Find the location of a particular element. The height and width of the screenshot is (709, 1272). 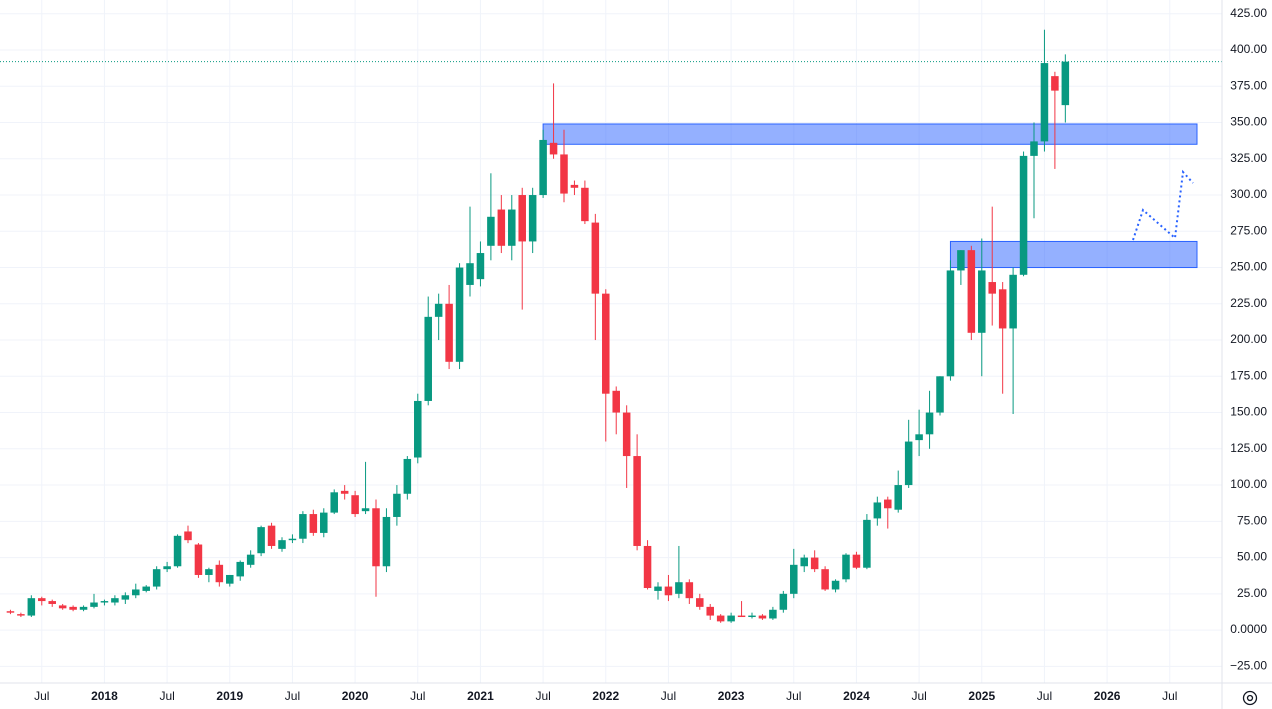

y-tick-label: 175.00 is located at coordinates (1248, 375).